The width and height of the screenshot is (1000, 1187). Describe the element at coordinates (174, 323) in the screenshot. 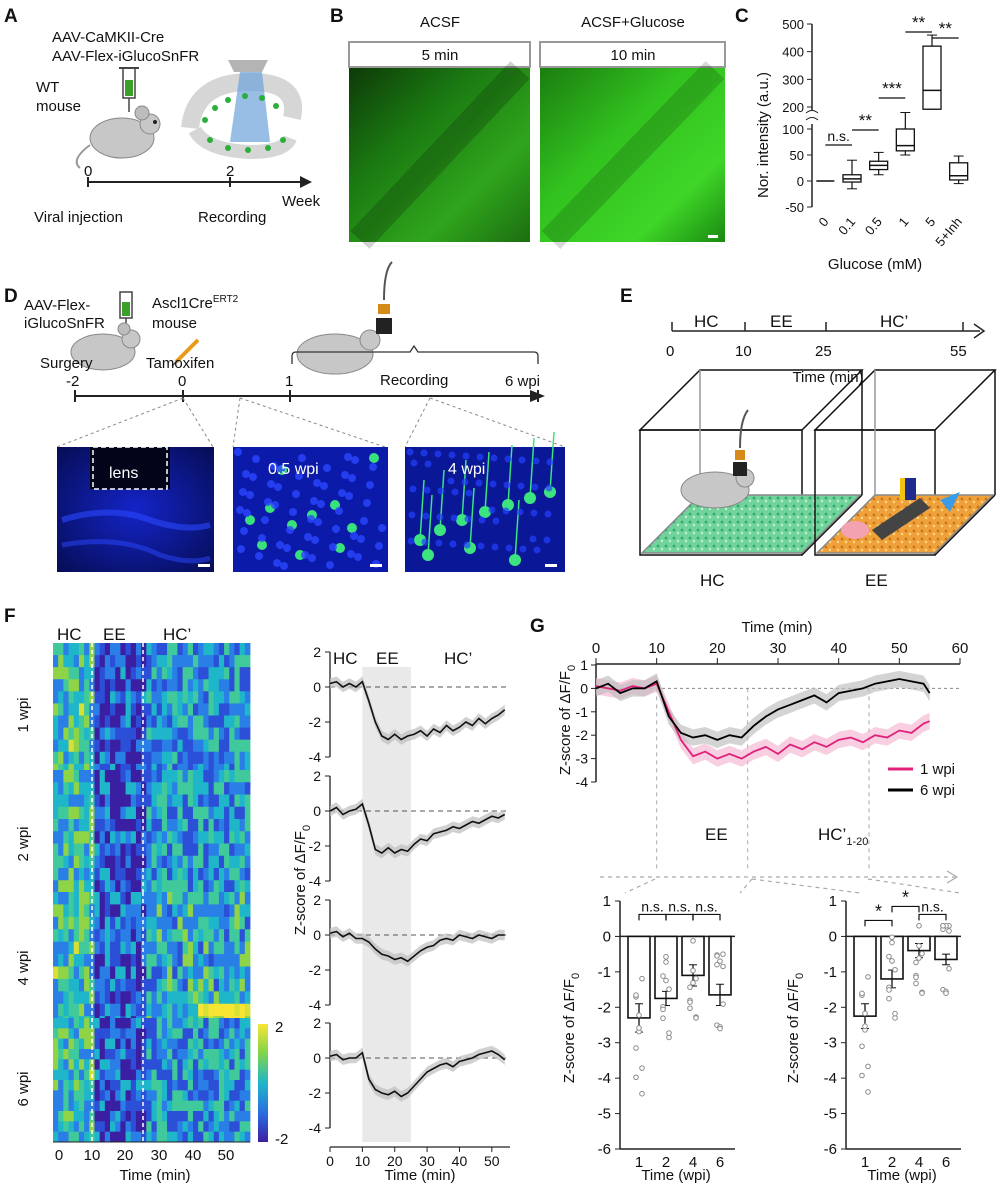

I see `d-mouse-2: mouse` at that location.